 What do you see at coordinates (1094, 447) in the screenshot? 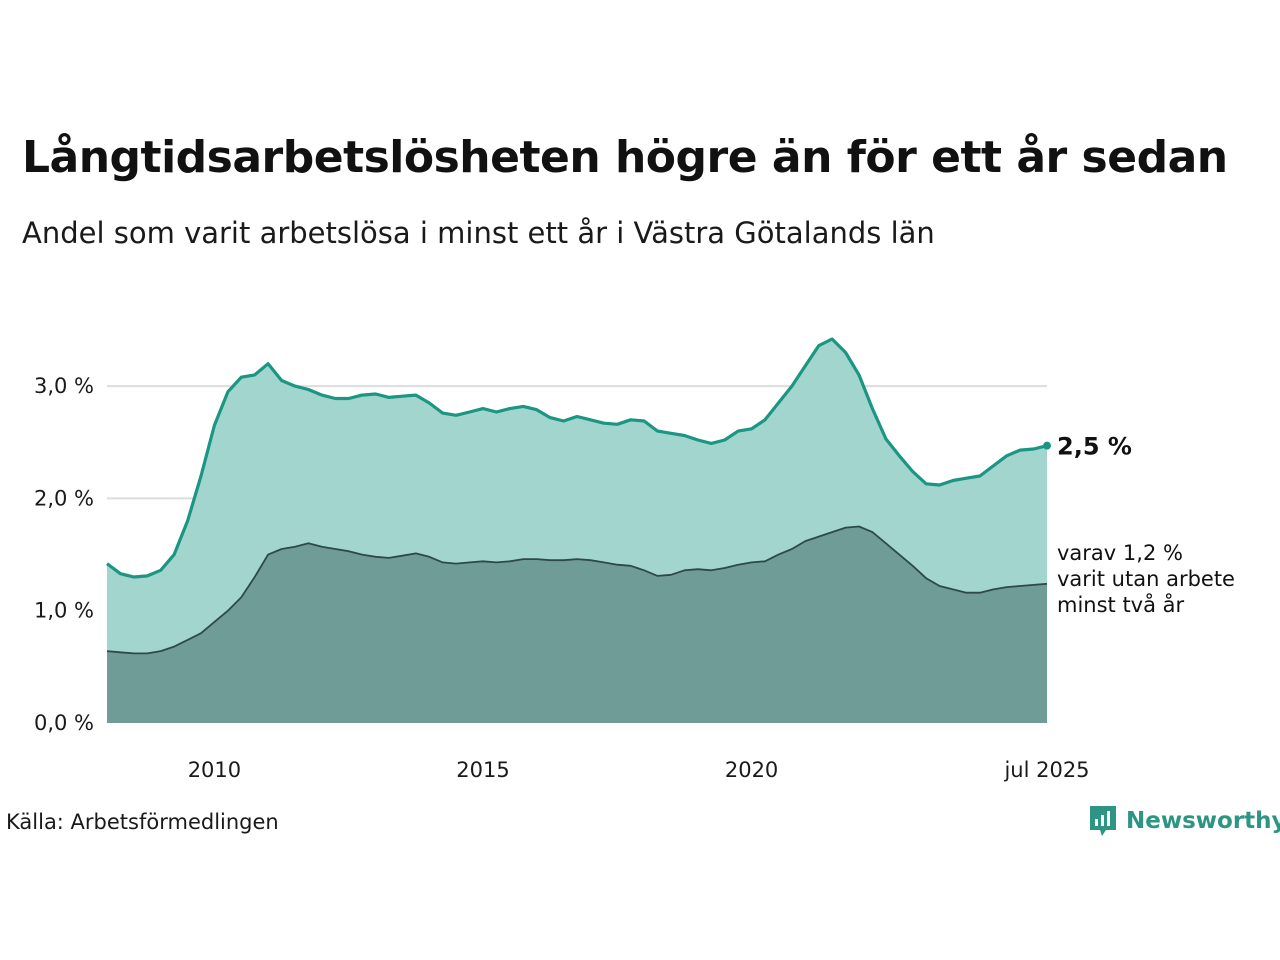
I see `end-value-label: 2,5 %` at bounding box center [1094, 447].